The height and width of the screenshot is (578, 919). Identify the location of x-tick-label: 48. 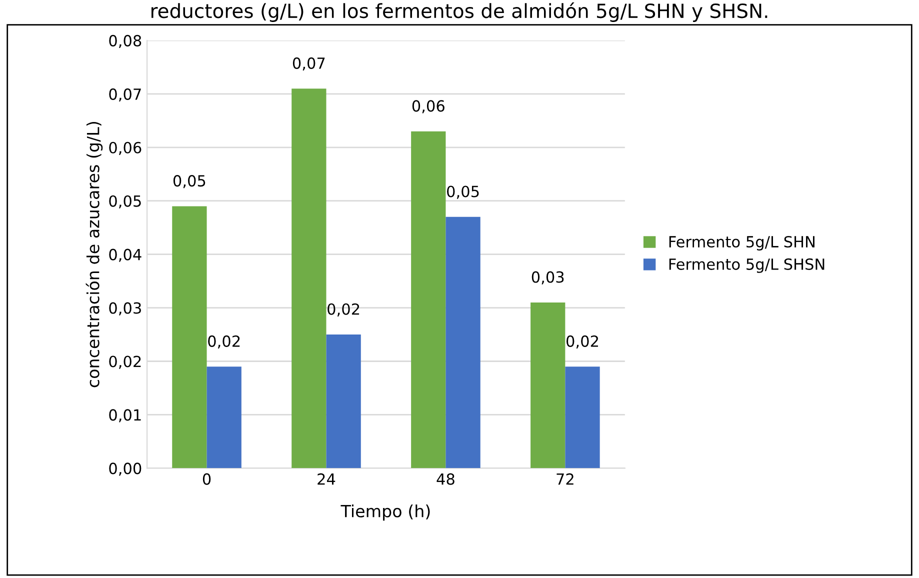
(445, 479).